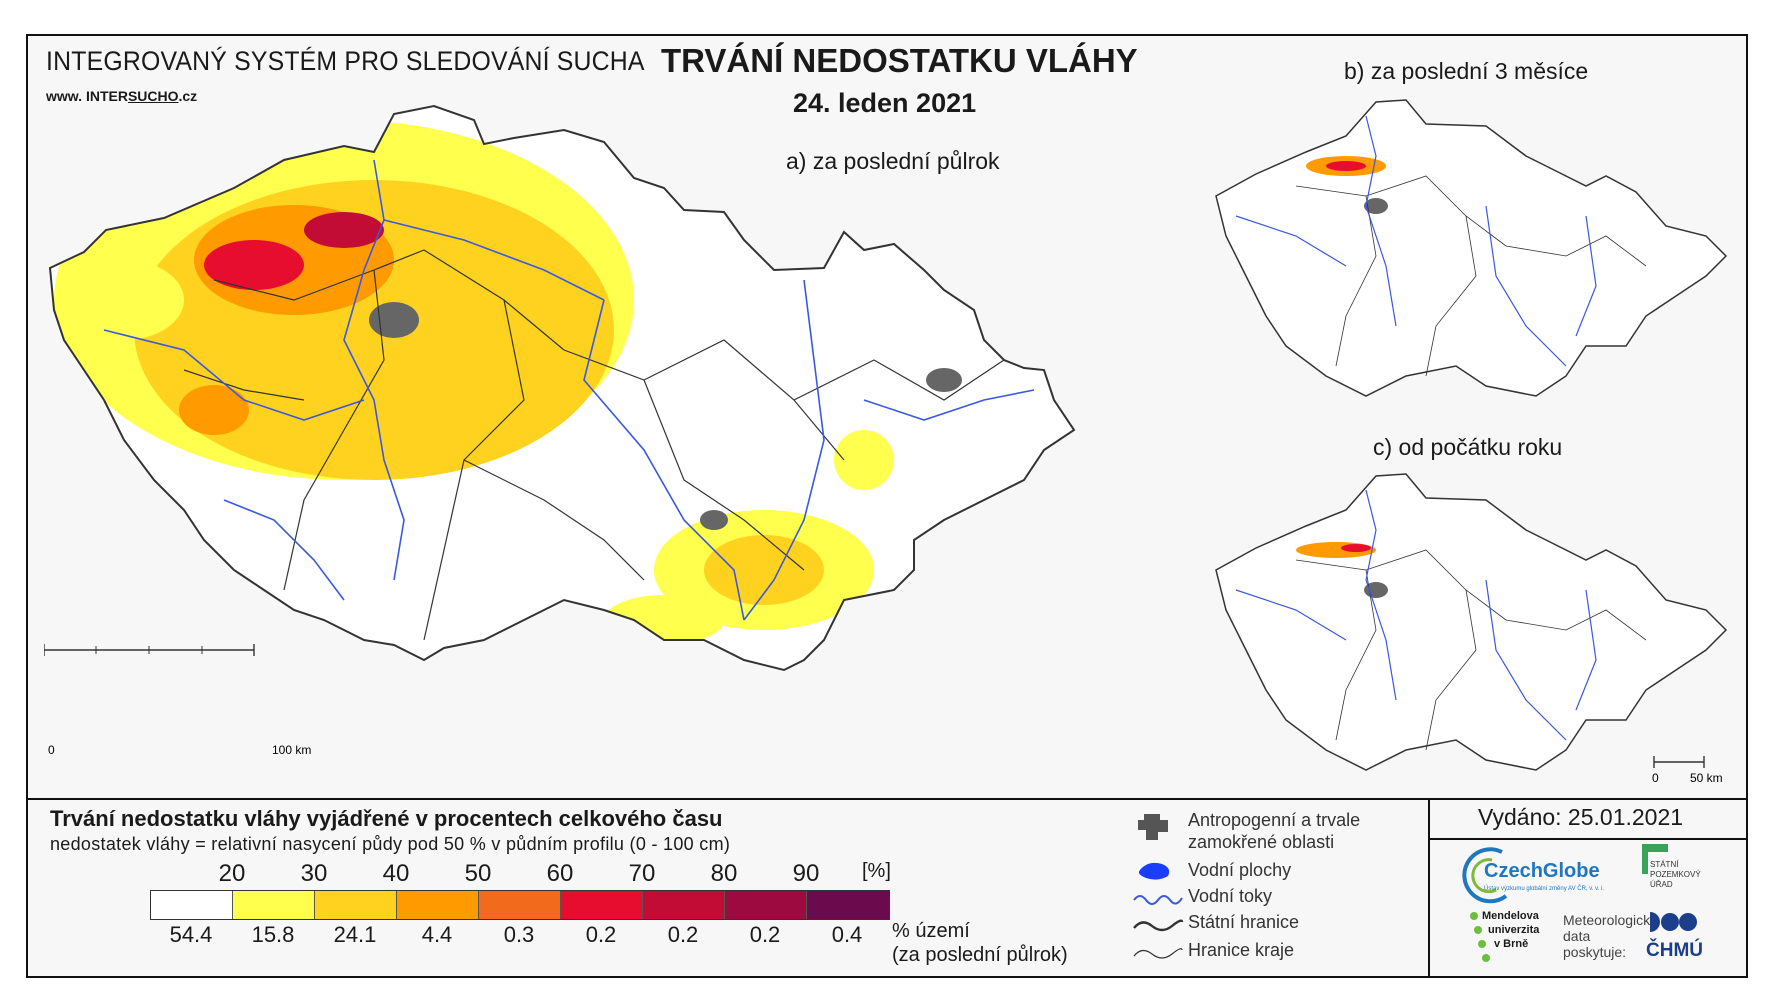 The width and height of the screenshot is (1772, 1003). I want to click on website-part-b: SUCHO, so click(153, 96).